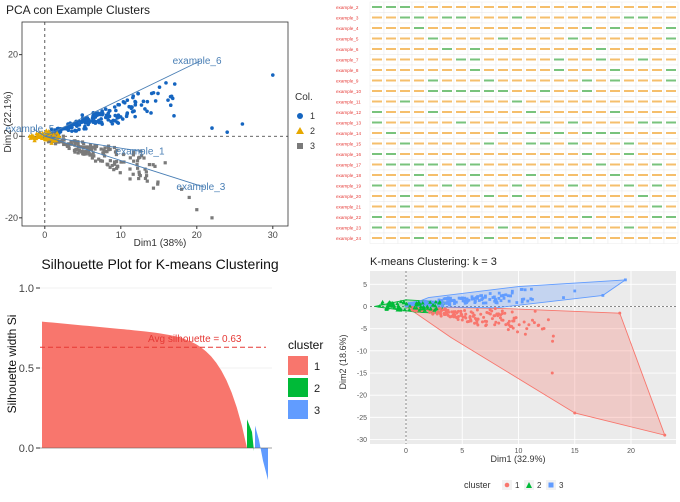 This screenshot has width=680, height=502. What do you see at coordinates (53, 134) in the screenshot?
I see `pca-point-cluster2` at bounding box center [53, 134].